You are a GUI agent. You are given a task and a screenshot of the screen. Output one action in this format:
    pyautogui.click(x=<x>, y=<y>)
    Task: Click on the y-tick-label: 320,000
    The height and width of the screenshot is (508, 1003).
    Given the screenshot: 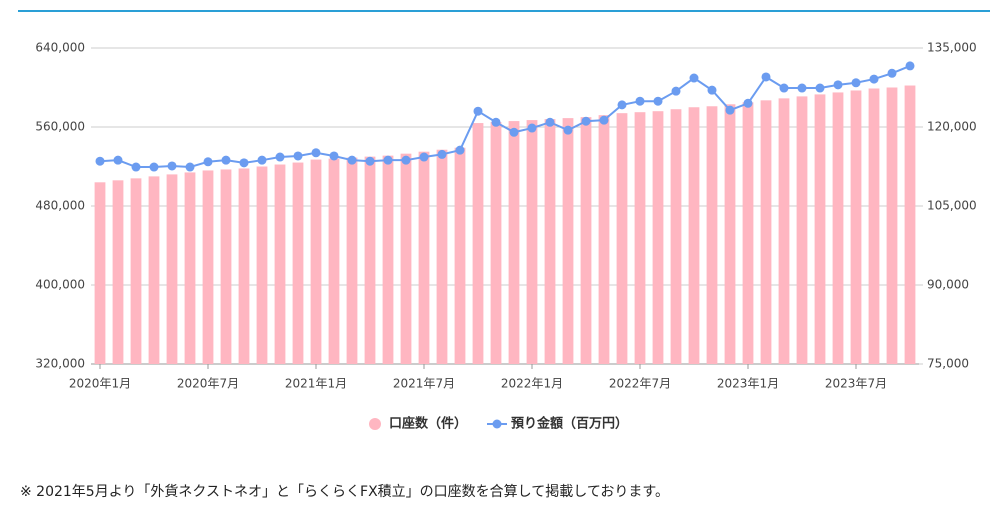 What is the action you would take?
    pyautogui.click(x=60, y=364)
    